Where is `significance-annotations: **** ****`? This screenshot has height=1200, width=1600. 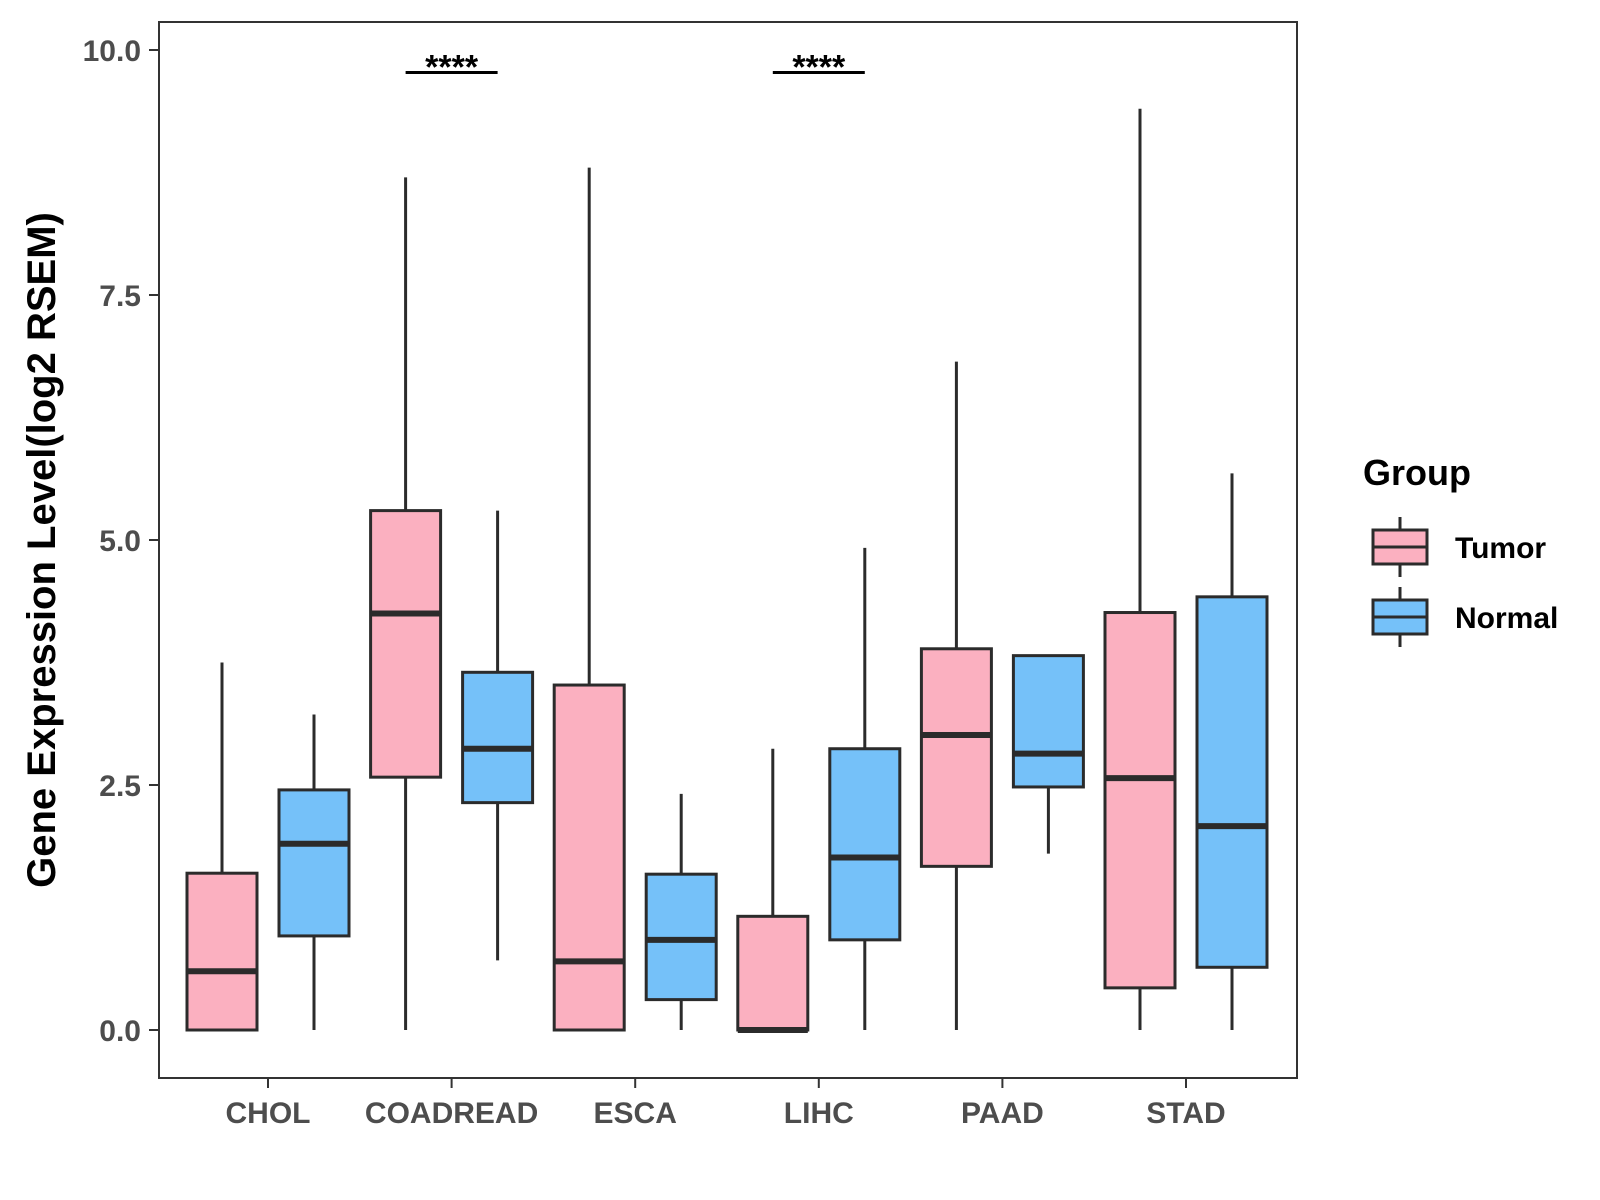 significance-annotations: **** **** is located at coordinates (635, 68).